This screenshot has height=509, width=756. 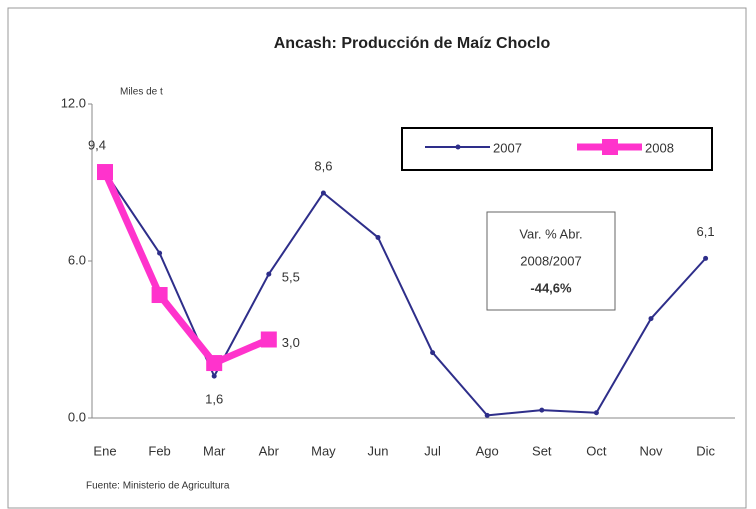 What do you see at coordinates (159, 450) in the screenshot?
I see `x-tick-label: Feb` at bounding box center [159, 450].